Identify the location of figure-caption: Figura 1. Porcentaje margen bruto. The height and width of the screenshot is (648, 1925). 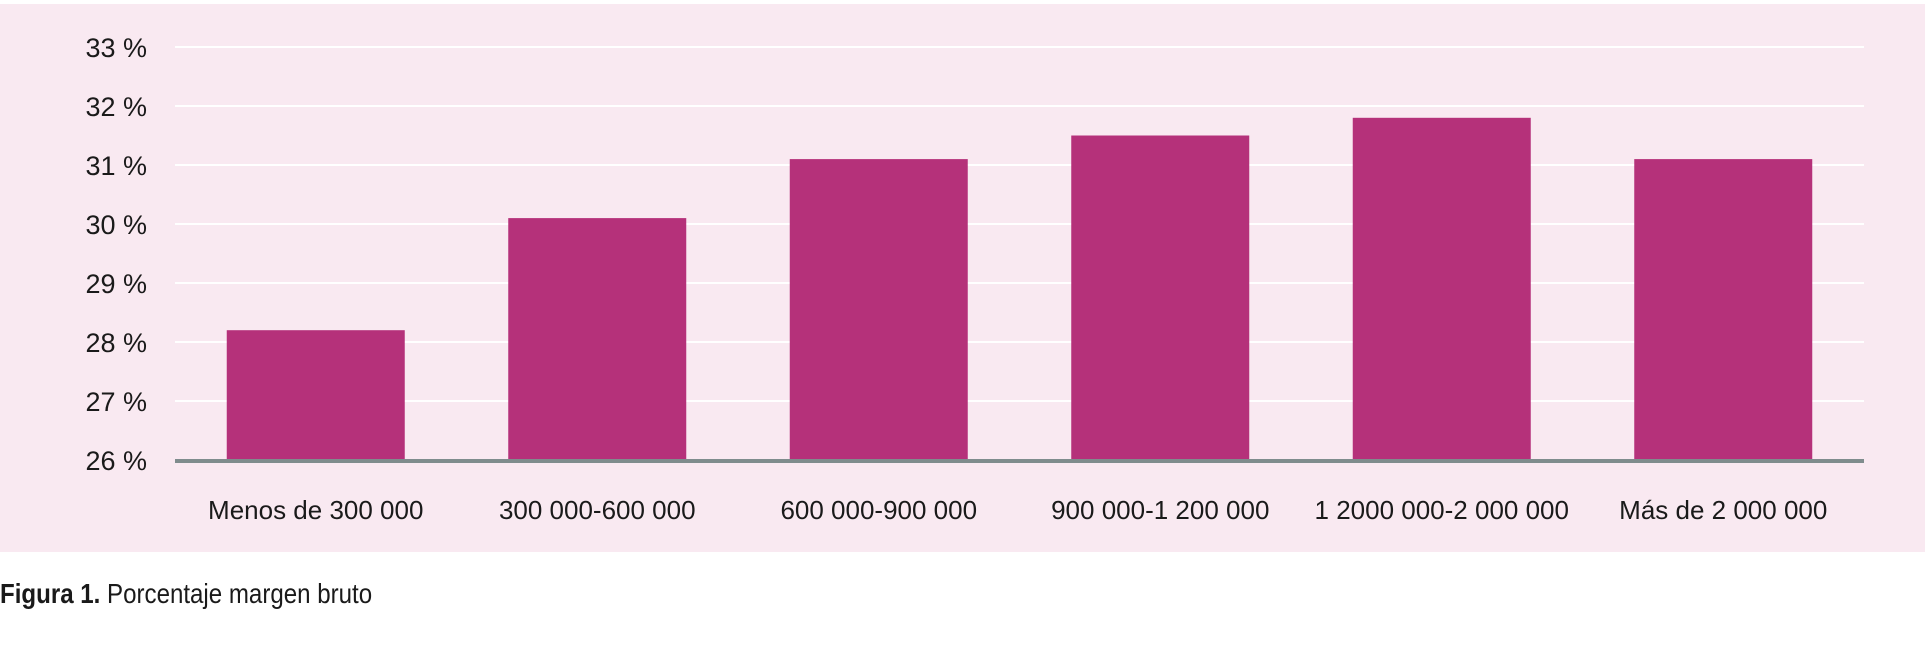
(186, 594).